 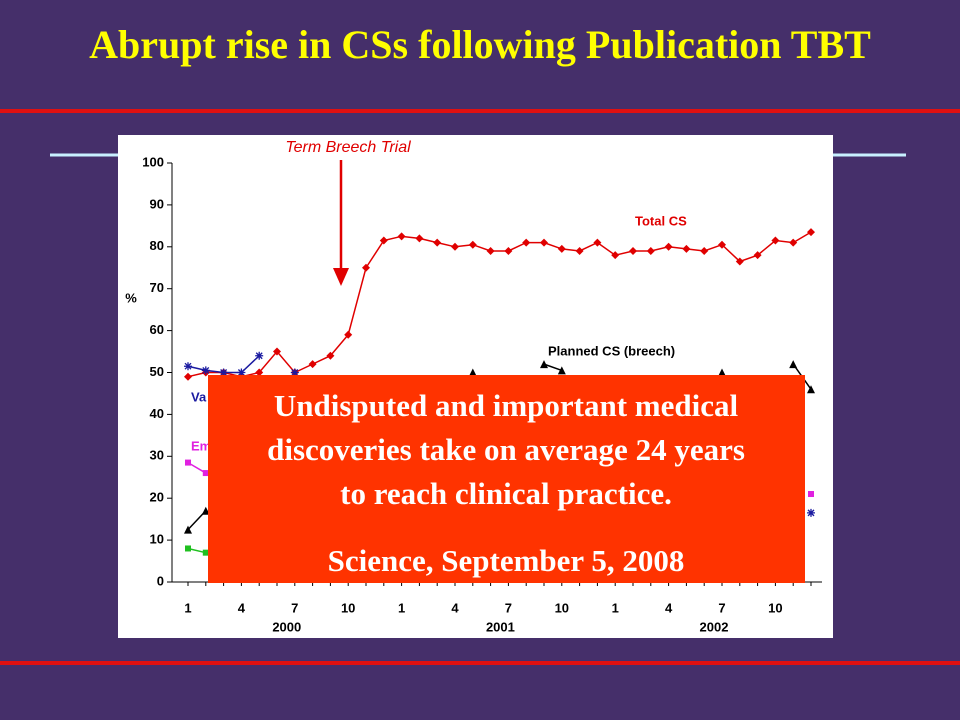 I want to click on callout-citation: Science, September 5, 2008, so click(x=506, y=560).